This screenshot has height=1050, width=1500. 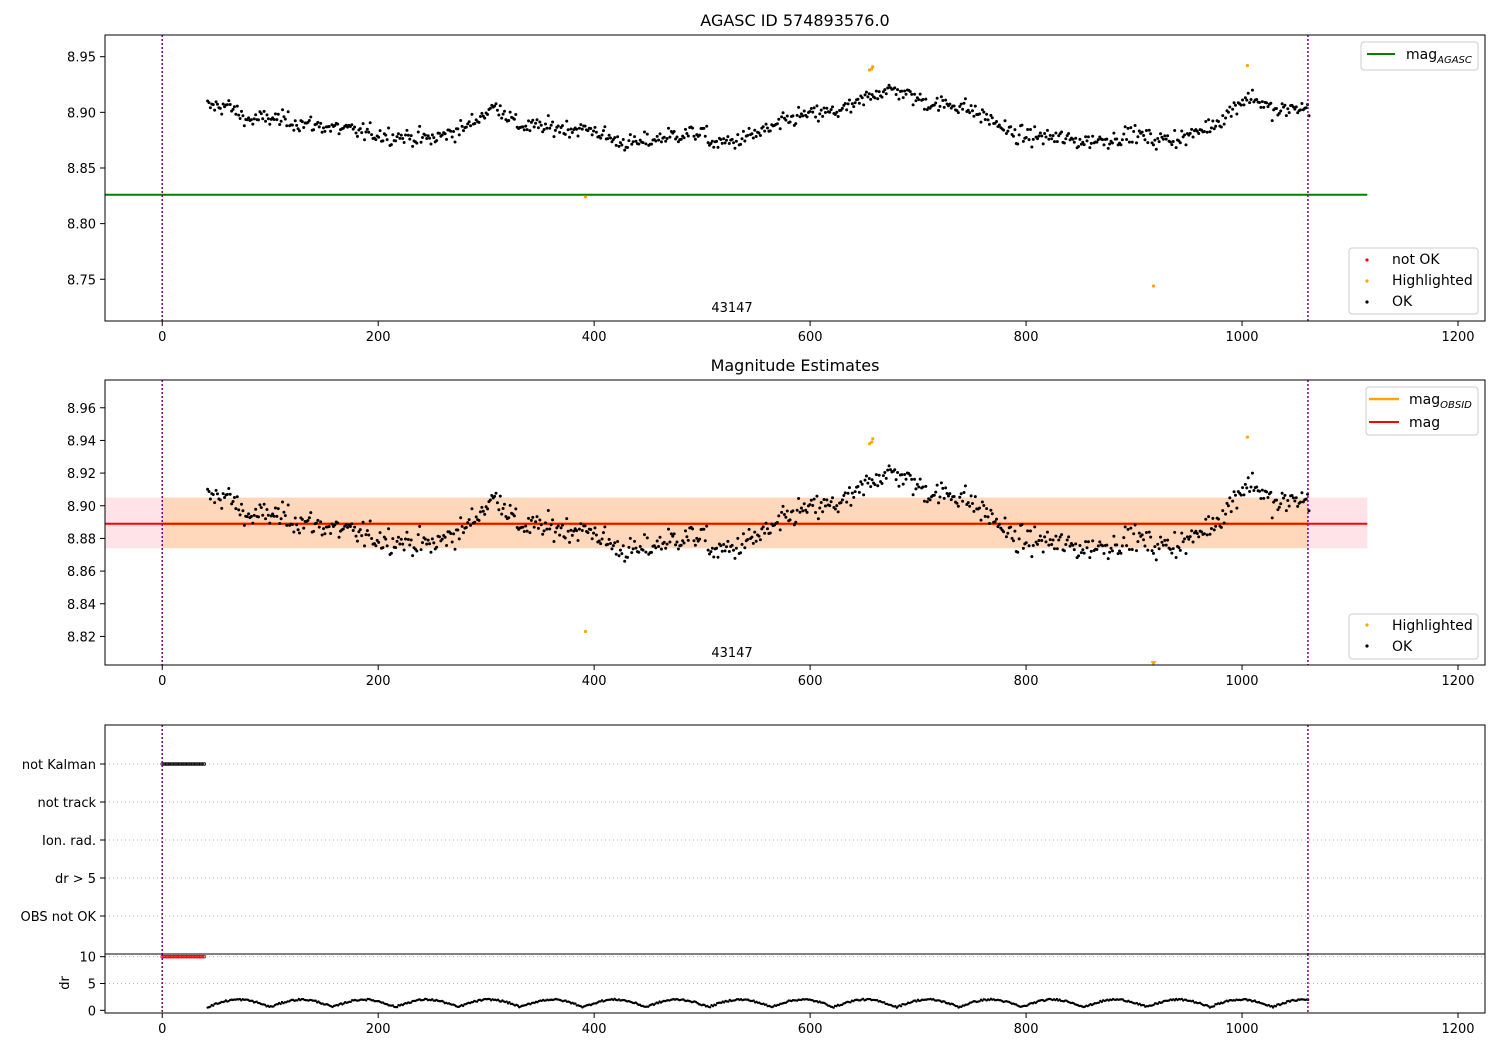 I want to click on legend-agasc-line-label: magAGASC, so click(x=1439, y=56).